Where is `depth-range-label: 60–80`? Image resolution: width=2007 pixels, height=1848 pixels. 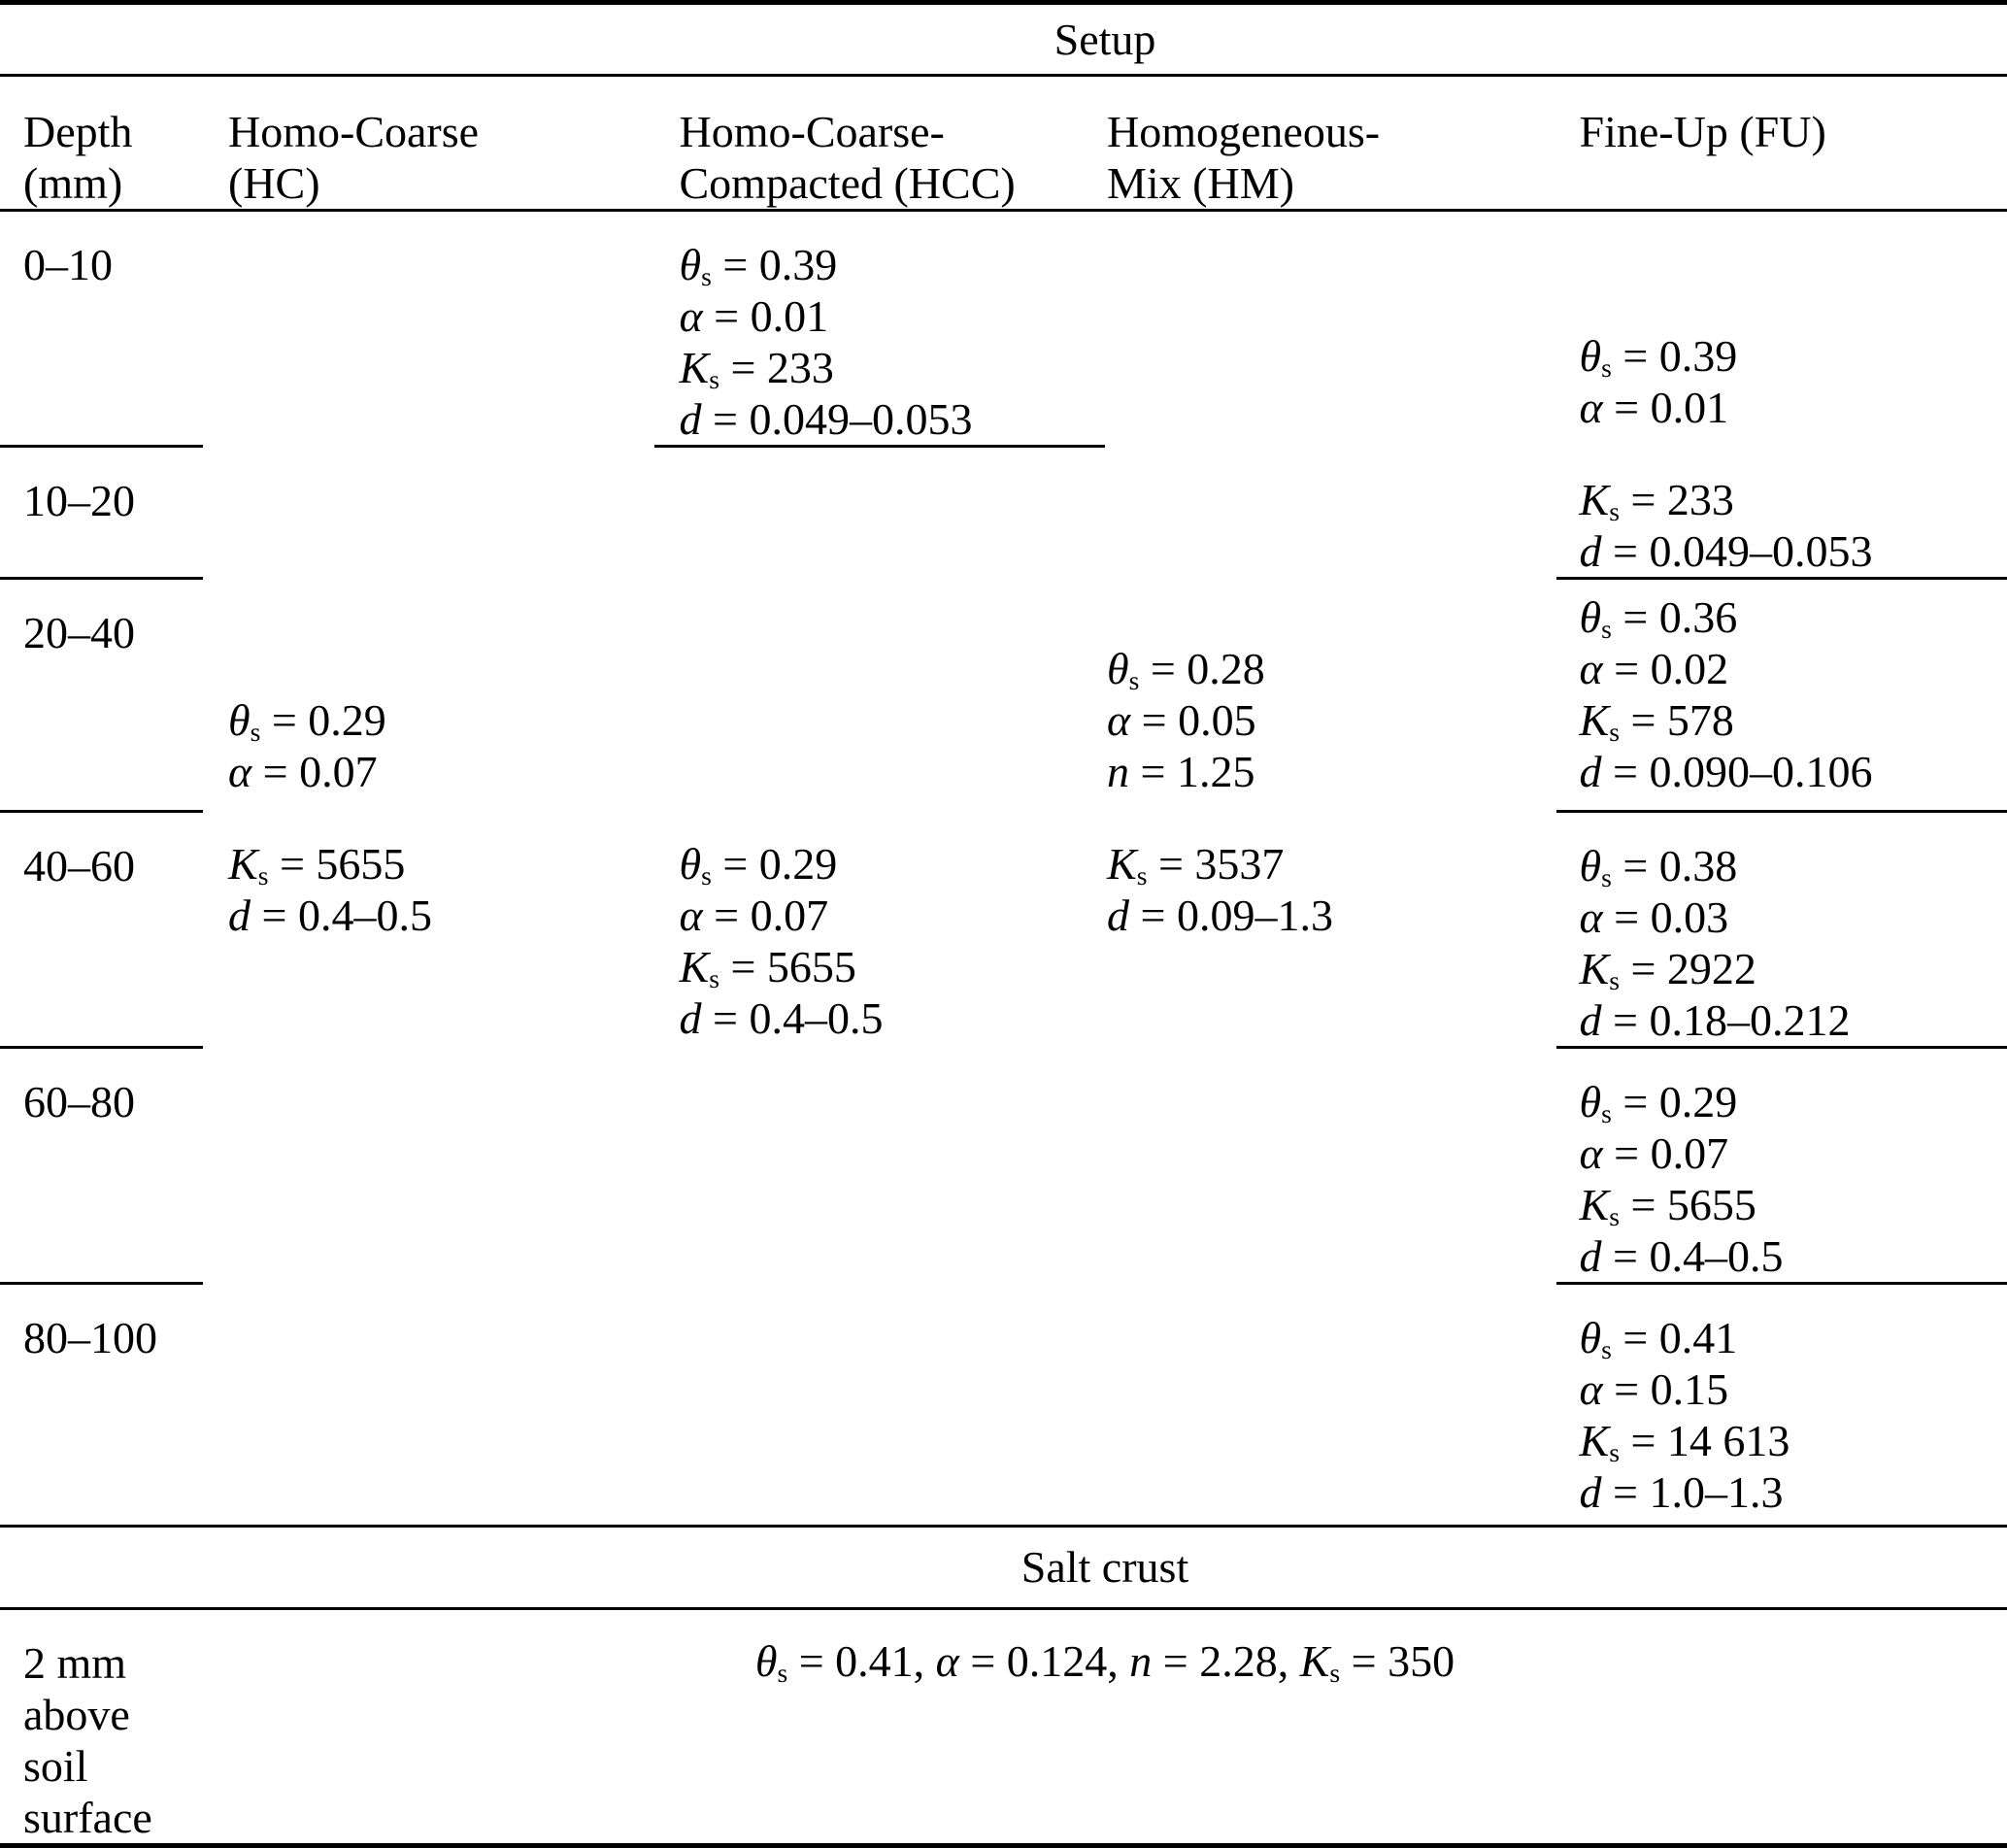 depth-range-label: 60–80 is located at coordinates (79, 1101).